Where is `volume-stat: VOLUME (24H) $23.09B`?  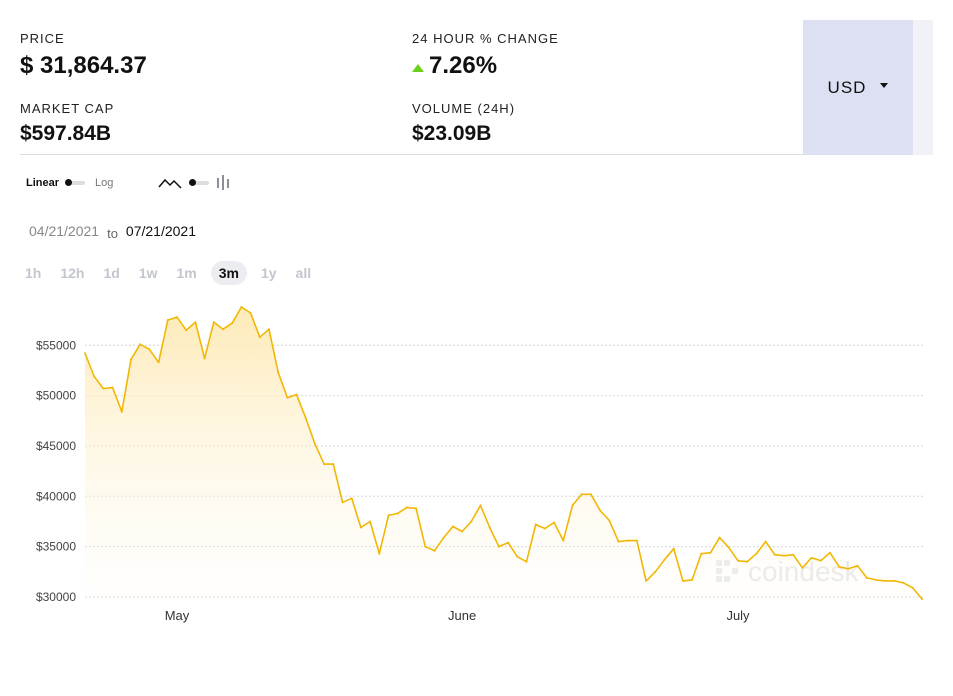
volume-stat: VOLUME (24H) $23.09B is located at coordinates (463, 123).